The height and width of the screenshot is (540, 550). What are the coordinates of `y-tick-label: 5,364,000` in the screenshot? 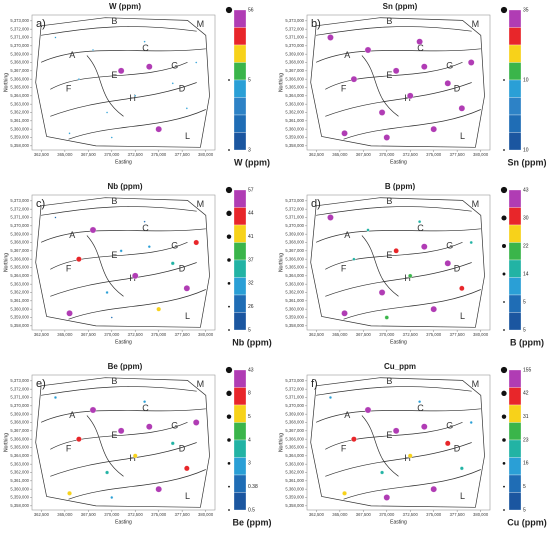 It's located at (294, 95).